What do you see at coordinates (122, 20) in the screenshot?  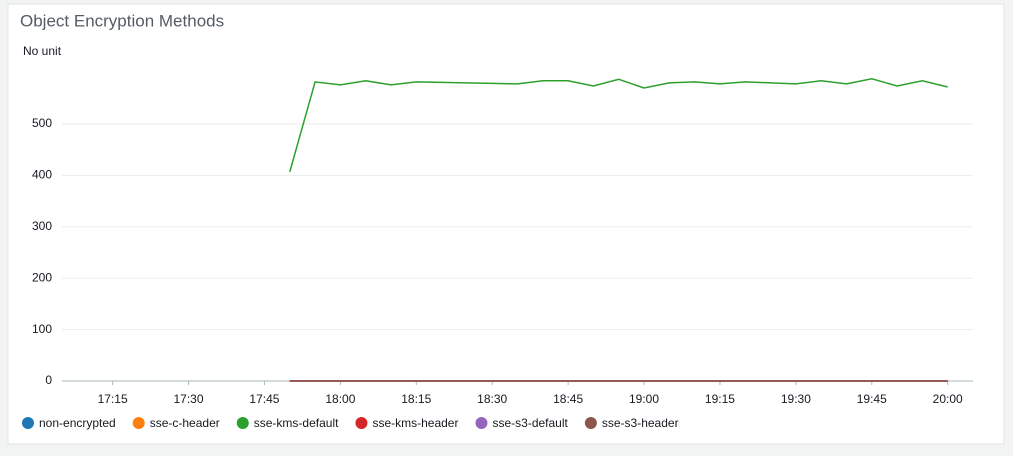 I see `chart-title: Object Encryption Methods` at bounding box center [122, 20].